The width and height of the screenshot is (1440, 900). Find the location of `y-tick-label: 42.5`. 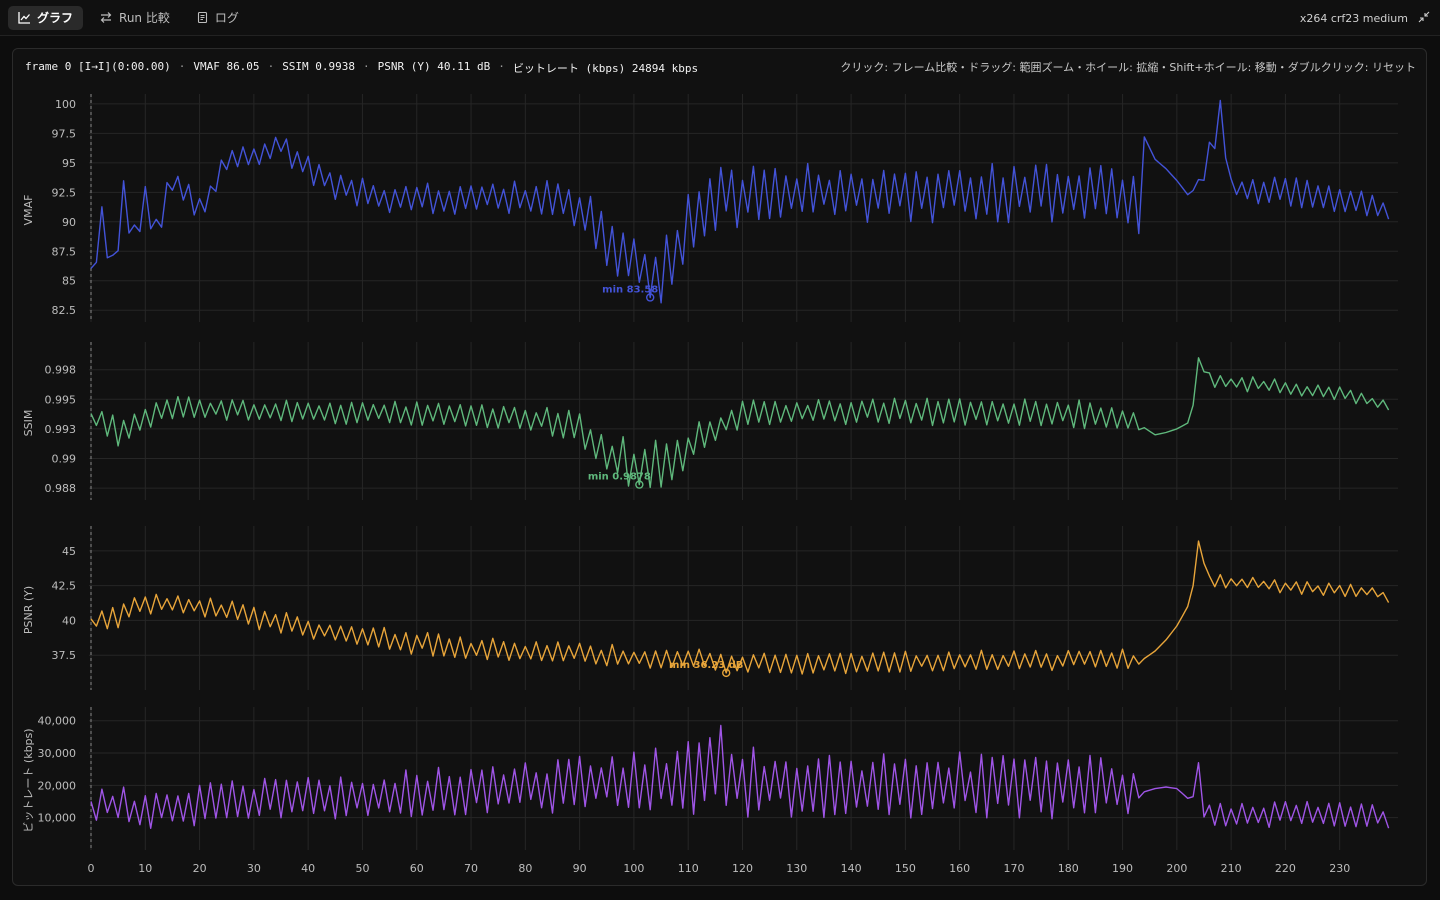

y-tick-label: 42.5 is located at coordinates (64, 586).